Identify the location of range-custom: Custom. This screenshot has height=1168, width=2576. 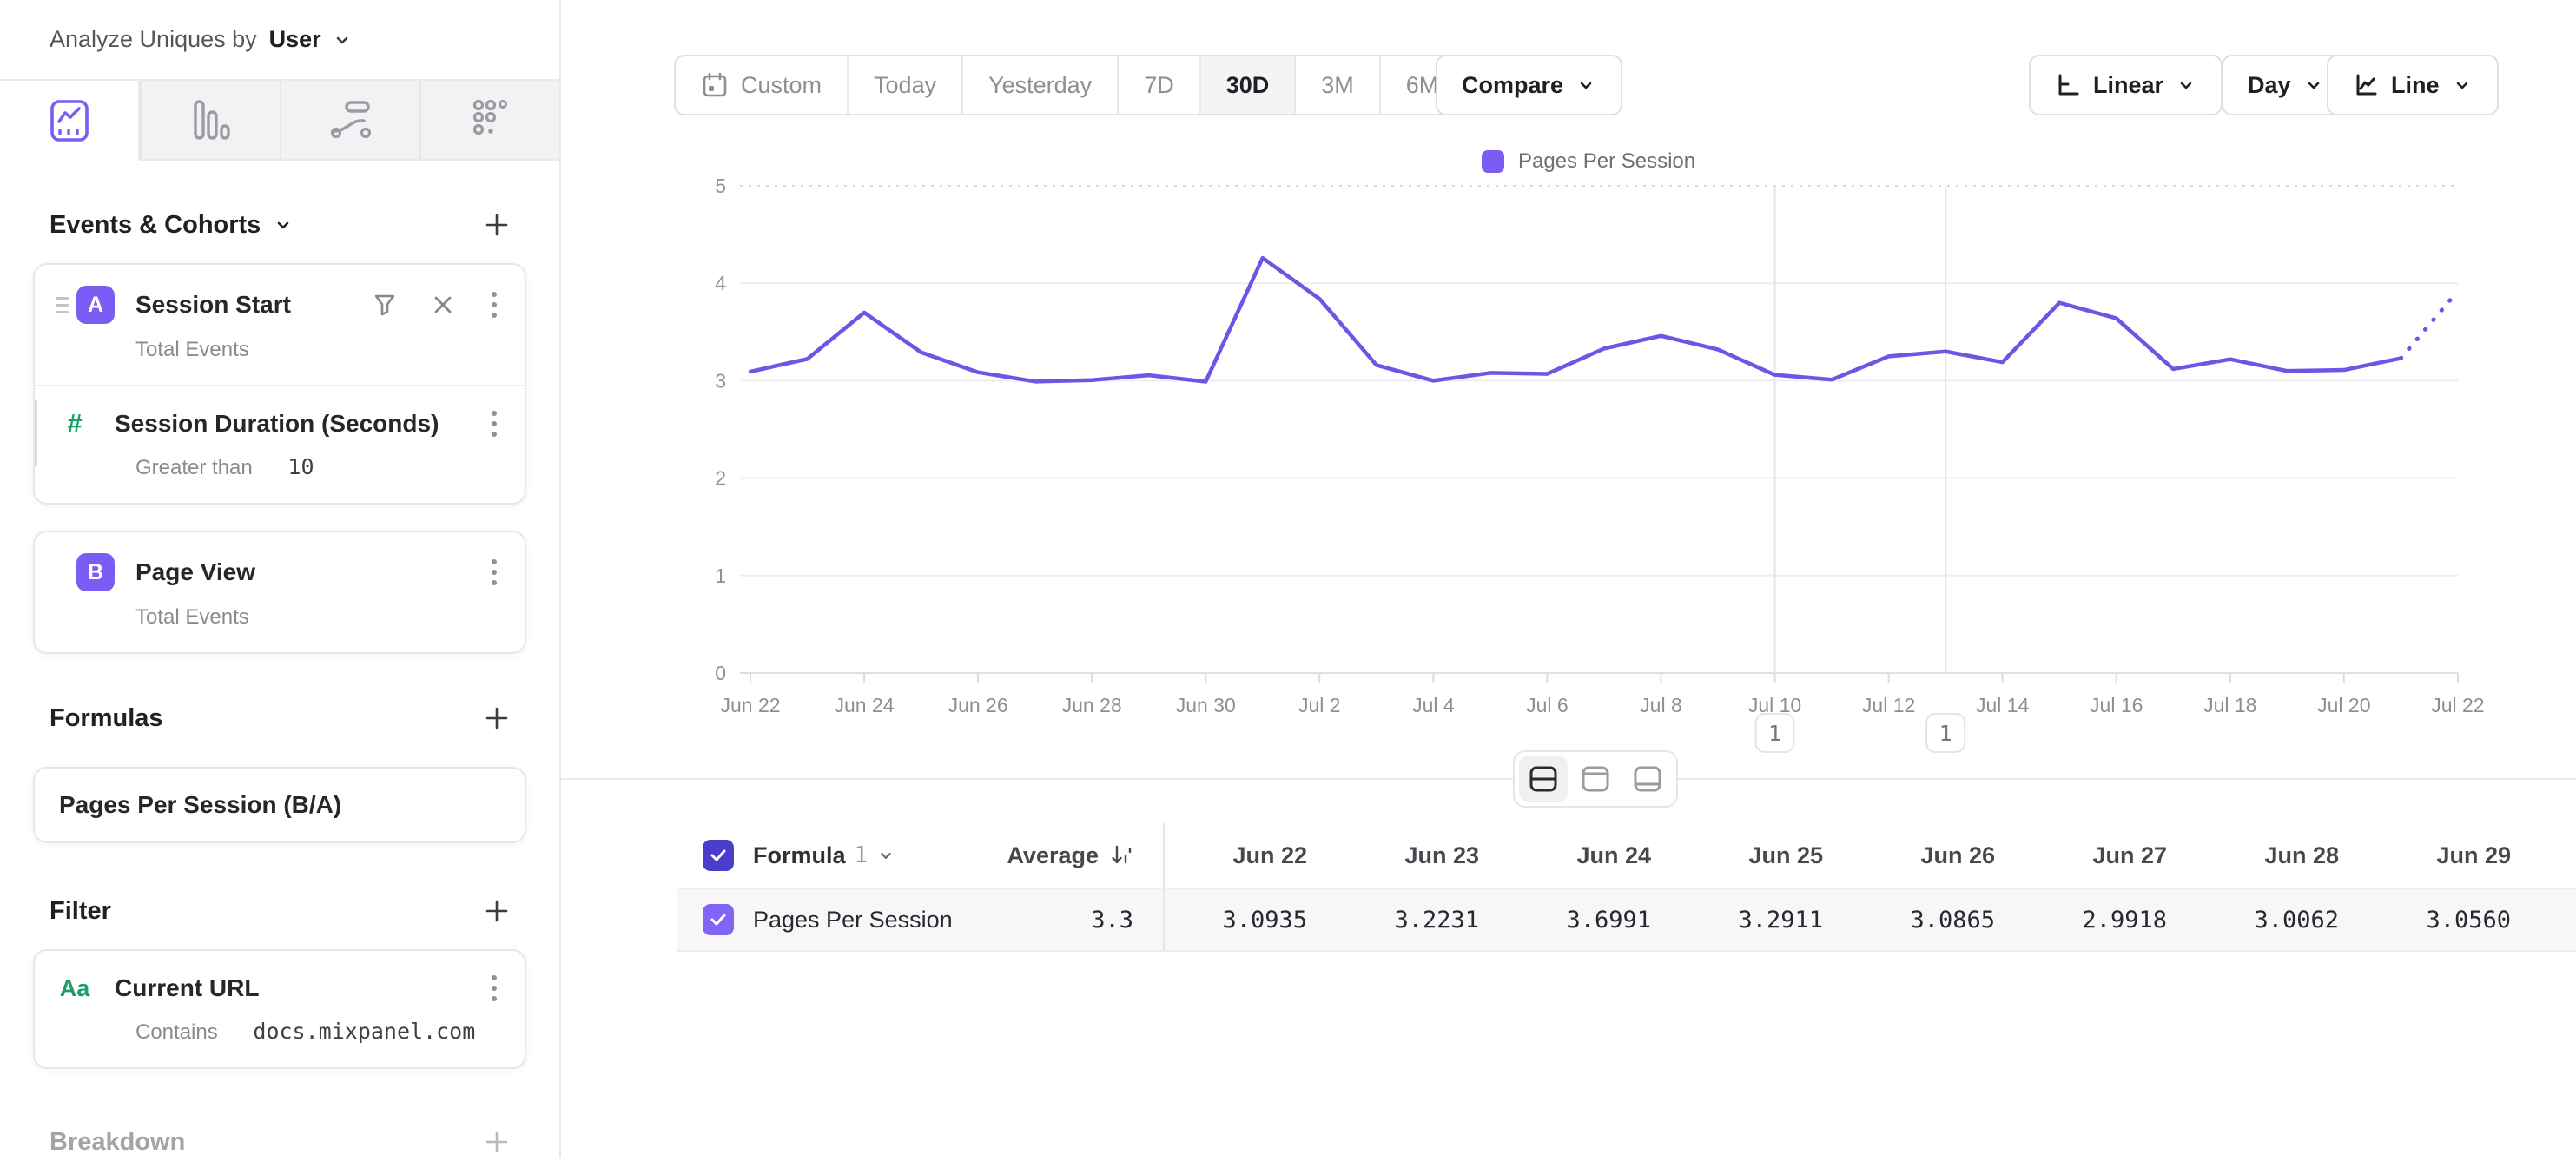
(761, 85).